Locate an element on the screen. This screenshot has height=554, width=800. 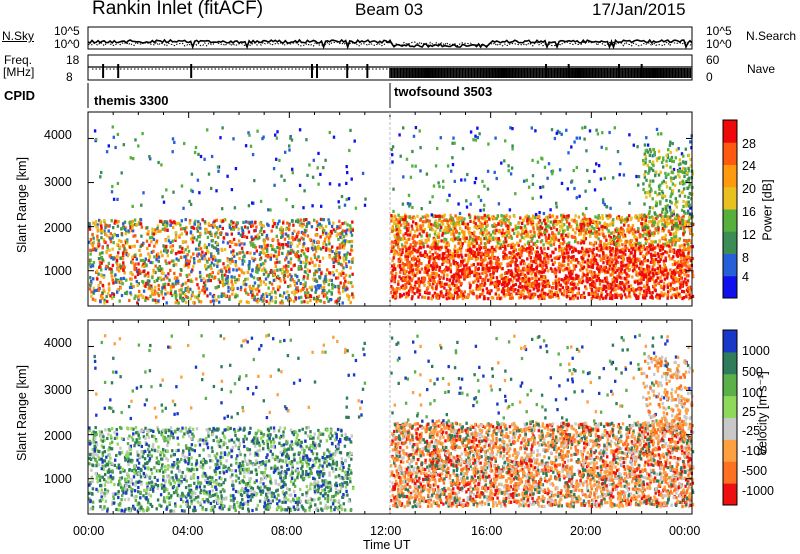
power-tick: 24 is located at coordinates (749, 166).